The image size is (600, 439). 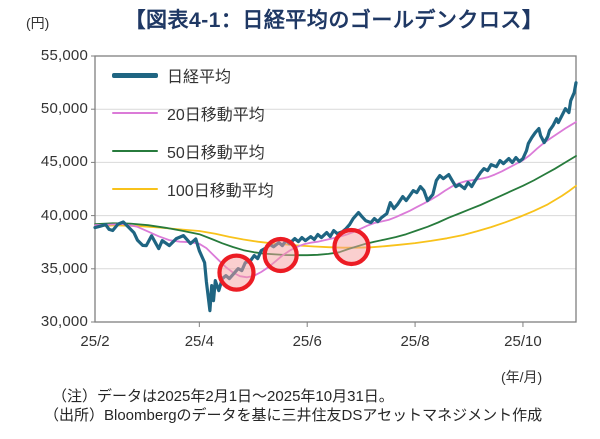 What do you see at coordinates (64, 215) in the screenshot?
I see `y-tick-label: 40,000` at bounding box center [64, 215].